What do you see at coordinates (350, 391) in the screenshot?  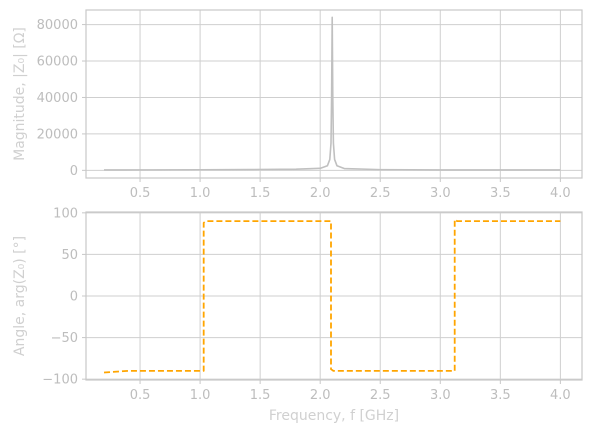 I see `angle-x-ticks: 0.5 1.0 1.5 2.0 2.5 3.0 3.5 4.0` at bounding box center [350, 391].